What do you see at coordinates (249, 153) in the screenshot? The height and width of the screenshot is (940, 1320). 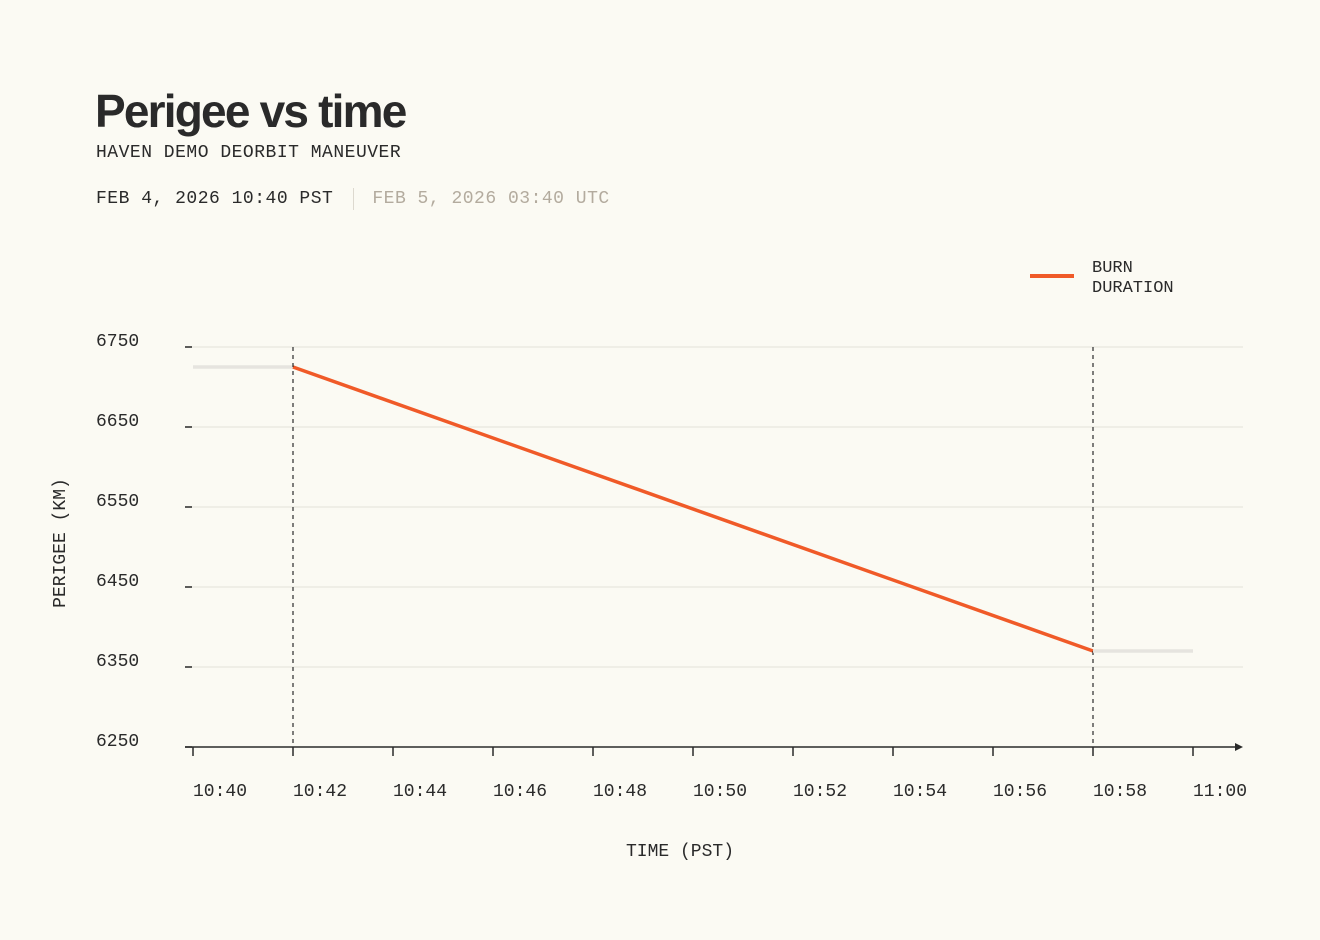 I see `chart-subtitle: HAVEN DEMO DEORBIT MANEUVER` at bounding box center [249, 153].